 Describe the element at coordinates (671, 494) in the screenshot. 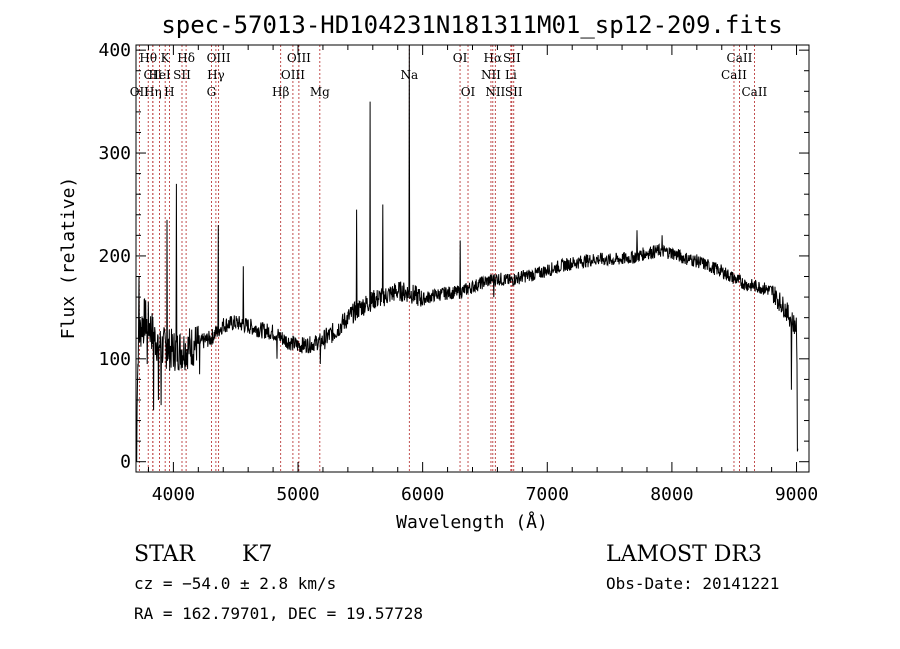

I see `x-tick-label: 8000` at that location.